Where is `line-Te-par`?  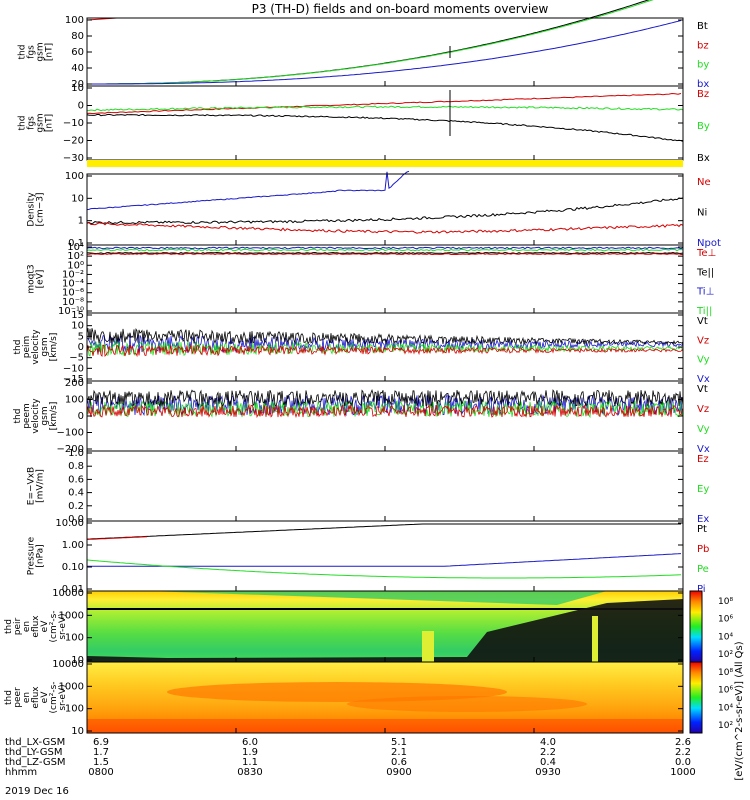
line-Te-par is located at coordinates (385, 253).